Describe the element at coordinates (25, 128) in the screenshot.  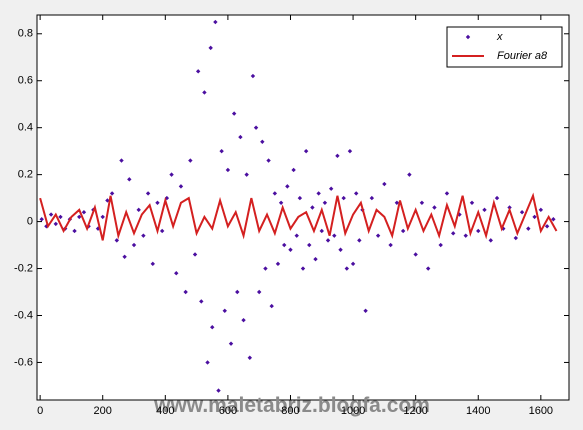
I see `y-tick-label: 0.4` at that location.